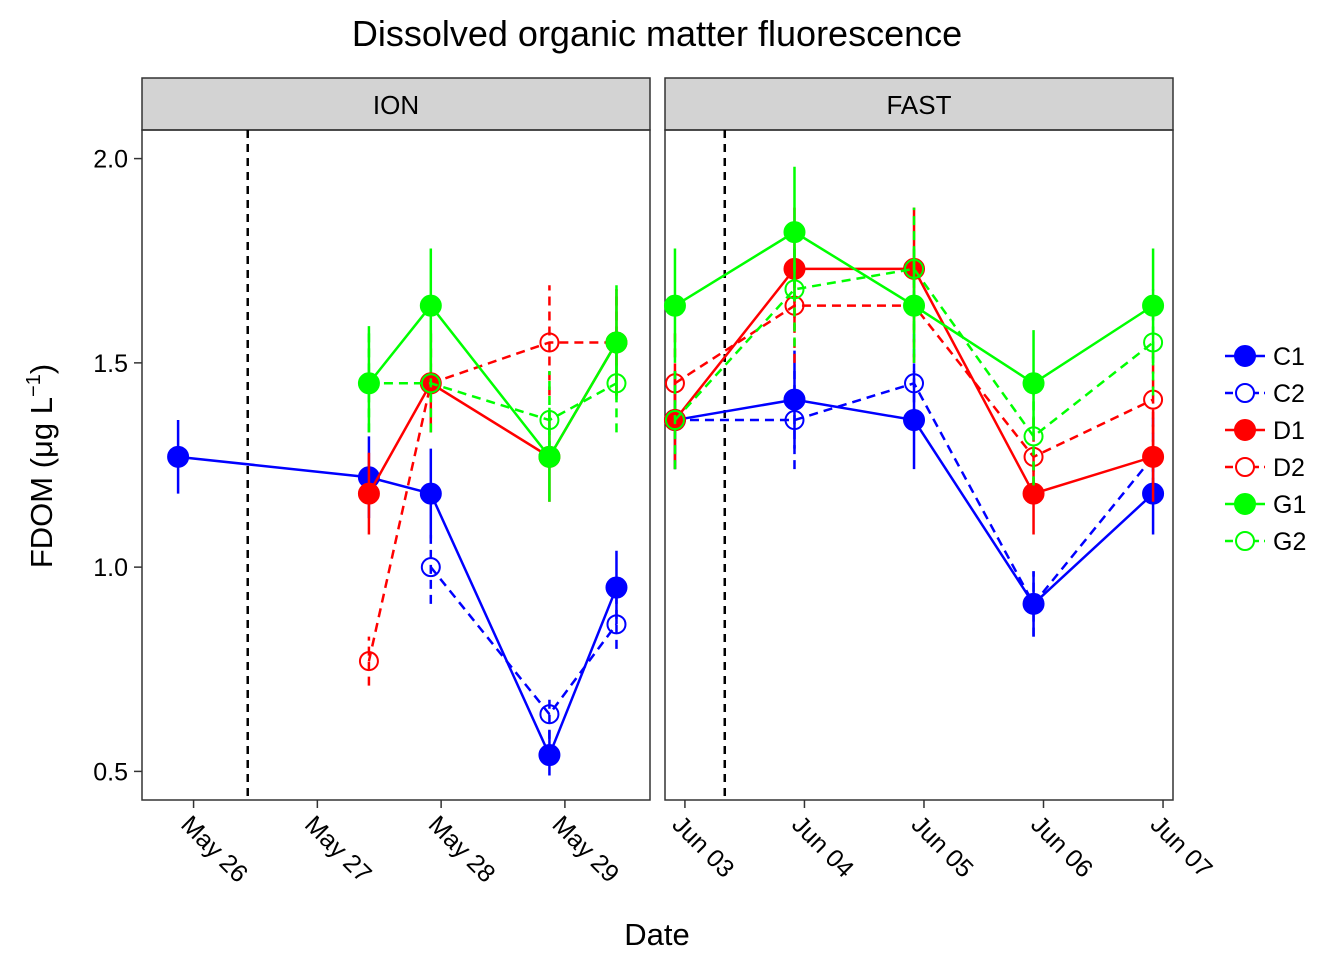 The width and height of the screenshot is (1344, 960). What do you see at coordinates (1265, 357) in the screenshot?
I see `legend-item-c1: C1` at bounding box center [1265, 357].